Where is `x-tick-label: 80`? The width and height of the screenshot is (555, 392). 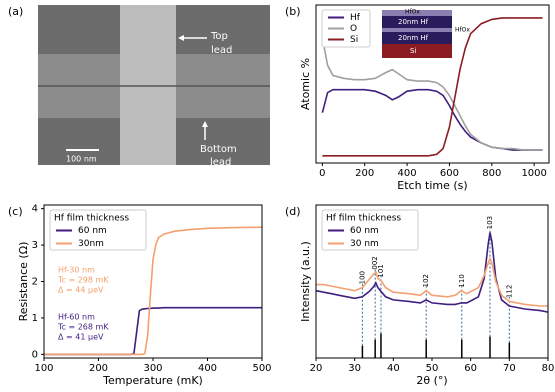
x-tick-label: 80 is located at coordinates (548, 368).